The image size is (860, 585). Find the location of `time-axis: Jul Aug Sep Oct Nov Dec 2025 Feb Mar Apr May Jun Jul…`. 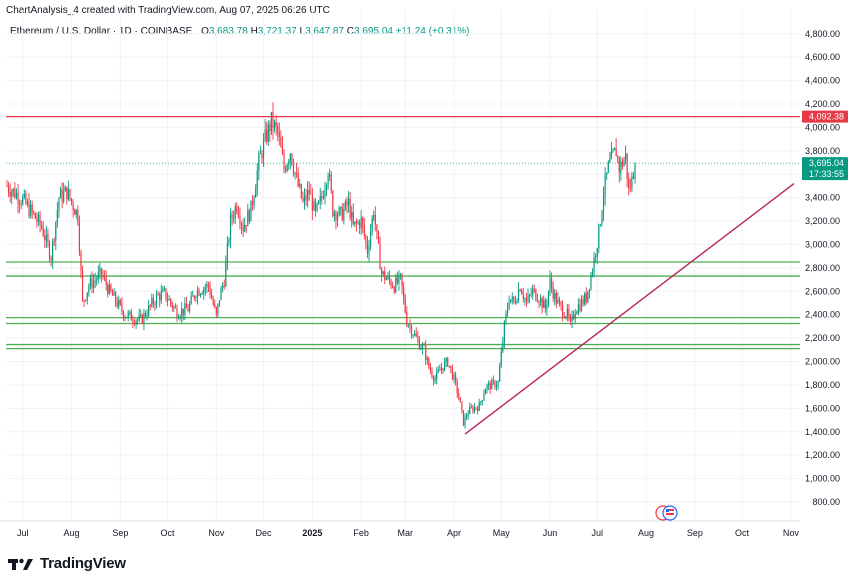

time-axis: Jul Aug Sep Oct Nov Dec 2025 Feb Mar Apr May Jun Jul… is located at coordinates (408, 533).